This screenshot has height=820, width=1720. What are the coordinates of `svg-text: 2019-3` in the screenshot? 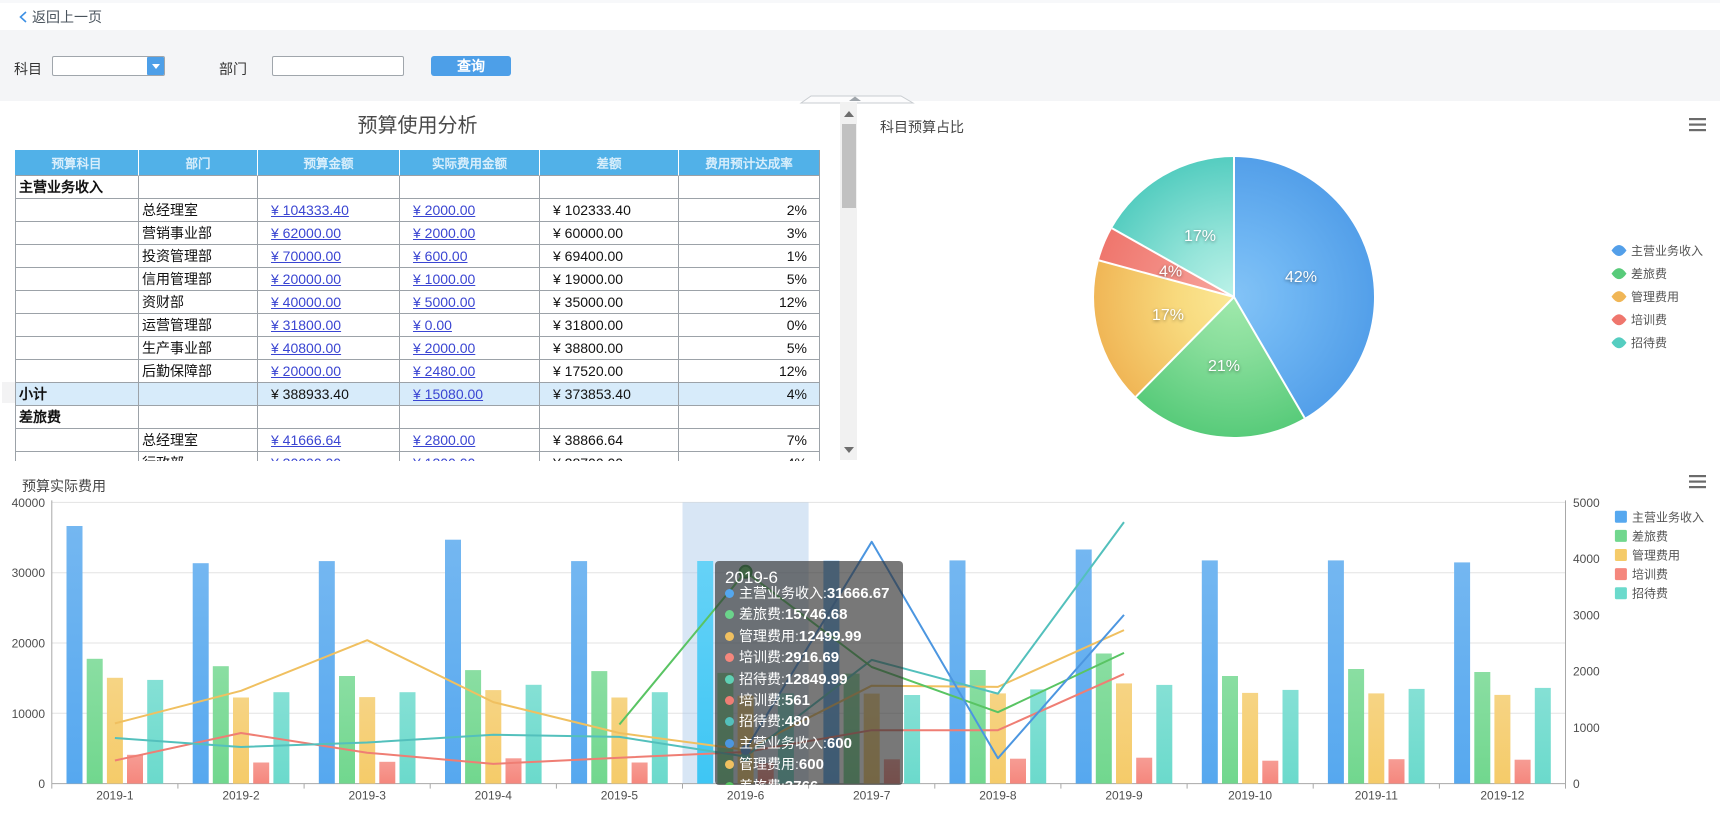 It's located at (368, 796).